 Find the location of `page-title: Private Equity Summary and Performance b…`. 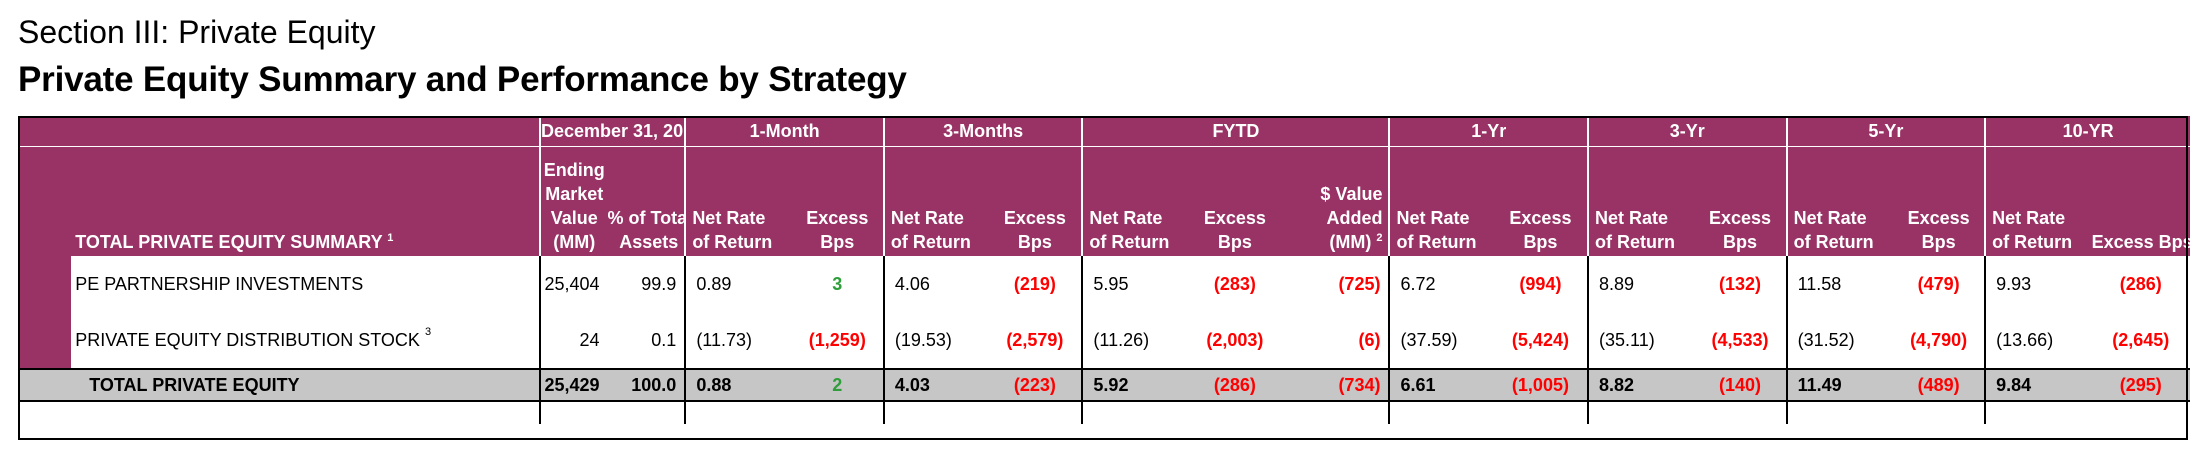

page-title: Private Equity Summary and Performance b… is located at coordinates (462, 79).